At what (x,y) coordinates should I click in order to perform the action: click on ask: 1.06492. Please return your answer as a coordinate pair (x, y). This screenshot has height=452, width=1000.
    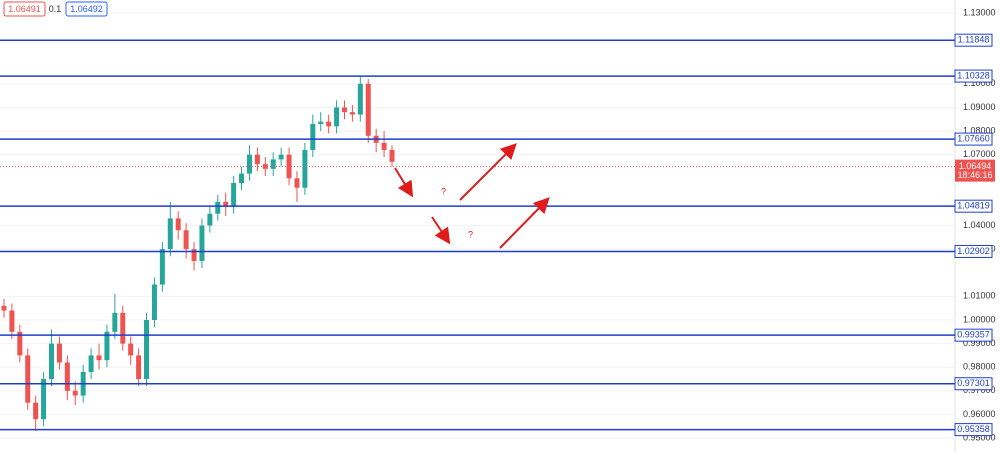
    Looking at the image, I should click on (86, 9).